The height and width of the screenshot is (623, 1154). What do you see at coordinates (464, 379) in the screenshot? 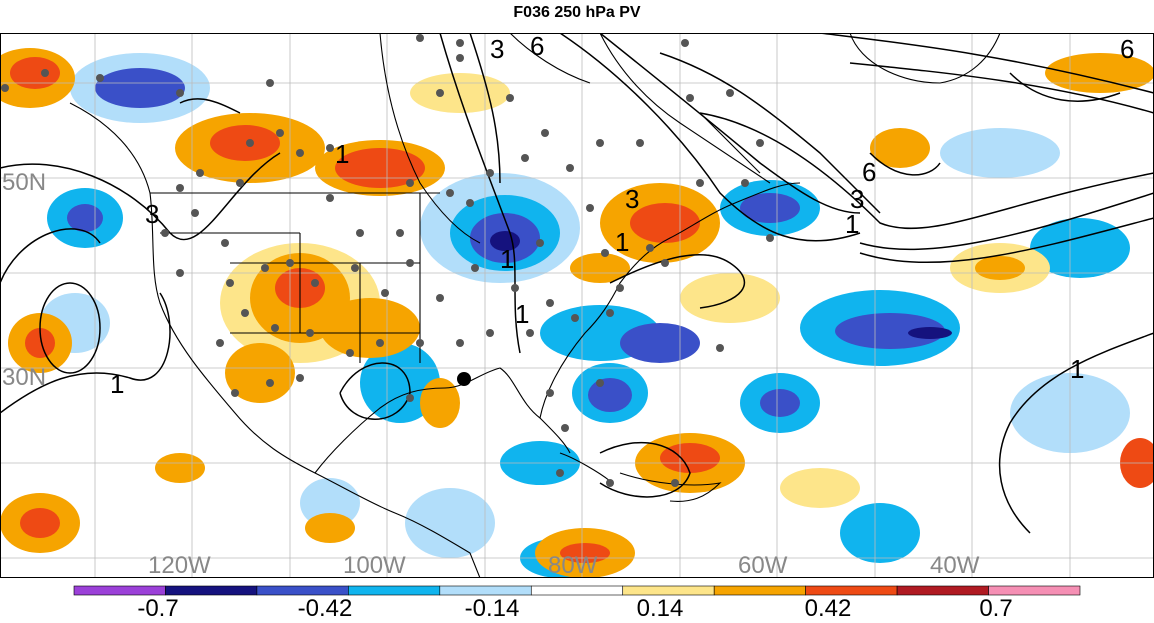
I see `highlighted-station` at bounding box center [464, 379].